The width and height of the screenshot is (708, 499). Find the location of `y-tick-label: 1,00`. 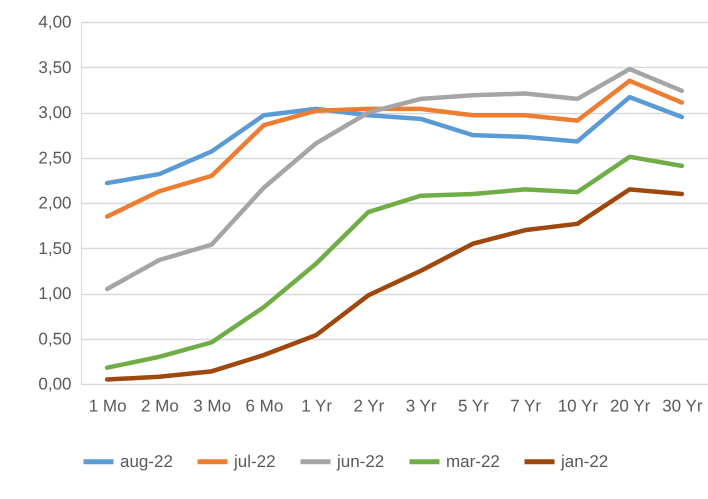

y-tick-label: 1,00 is located at coordinates (55, 293).